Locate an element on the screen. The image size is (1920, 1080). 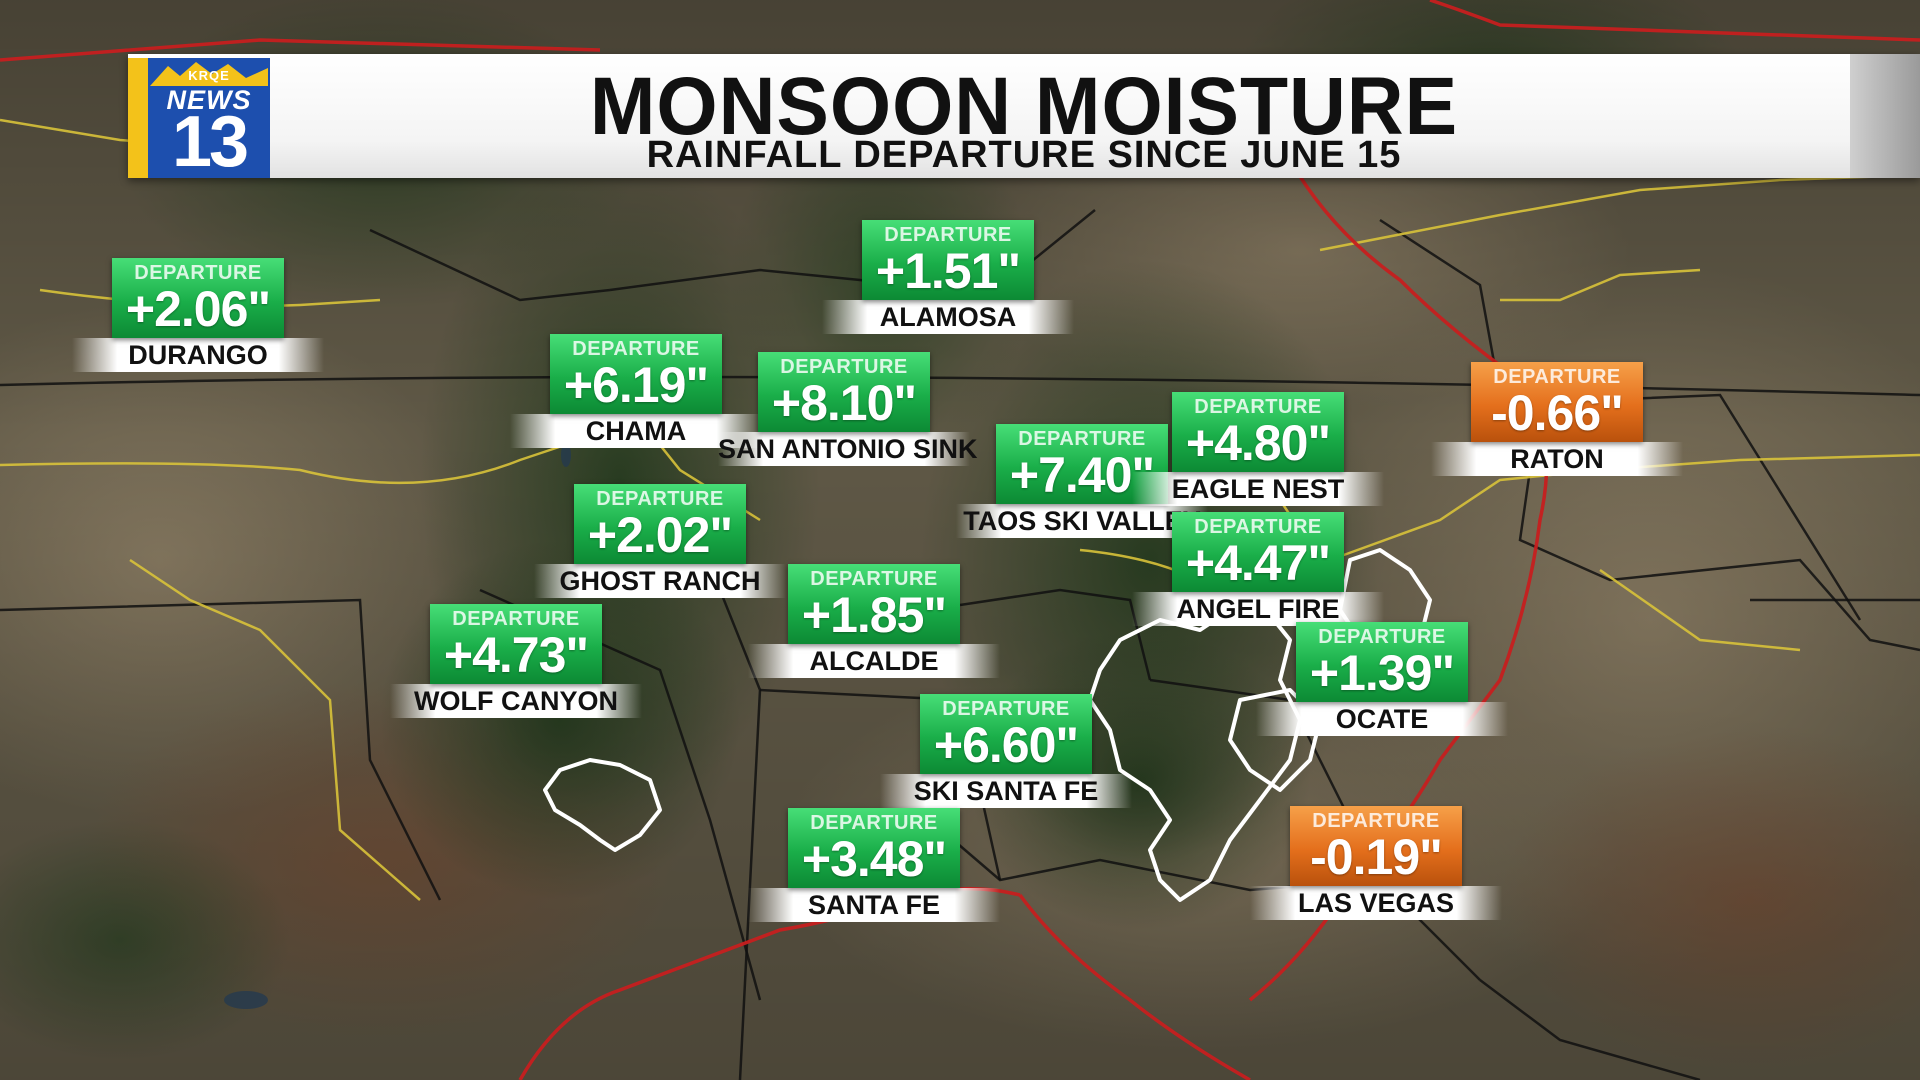
page-subtitle: RAINFALL DEPARTURE SINCE JUNE 15 is located at coordinates (1024, 155).